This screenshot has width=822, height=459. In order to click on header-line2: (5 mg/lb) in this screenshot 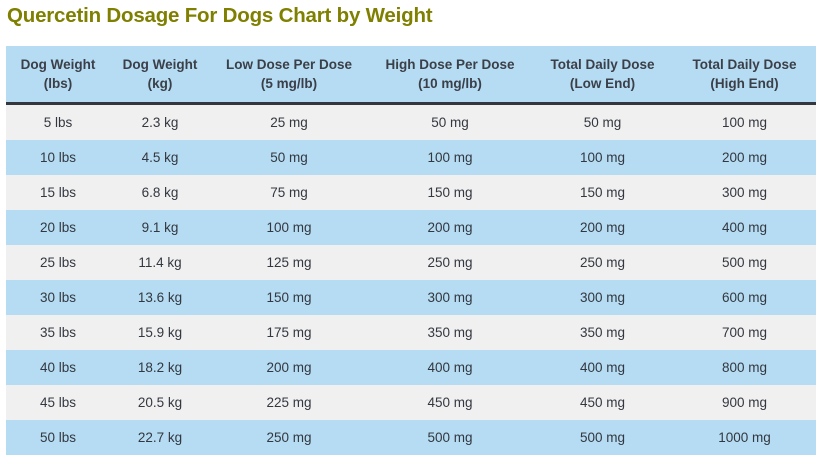, I will do `click(289, 83)`.